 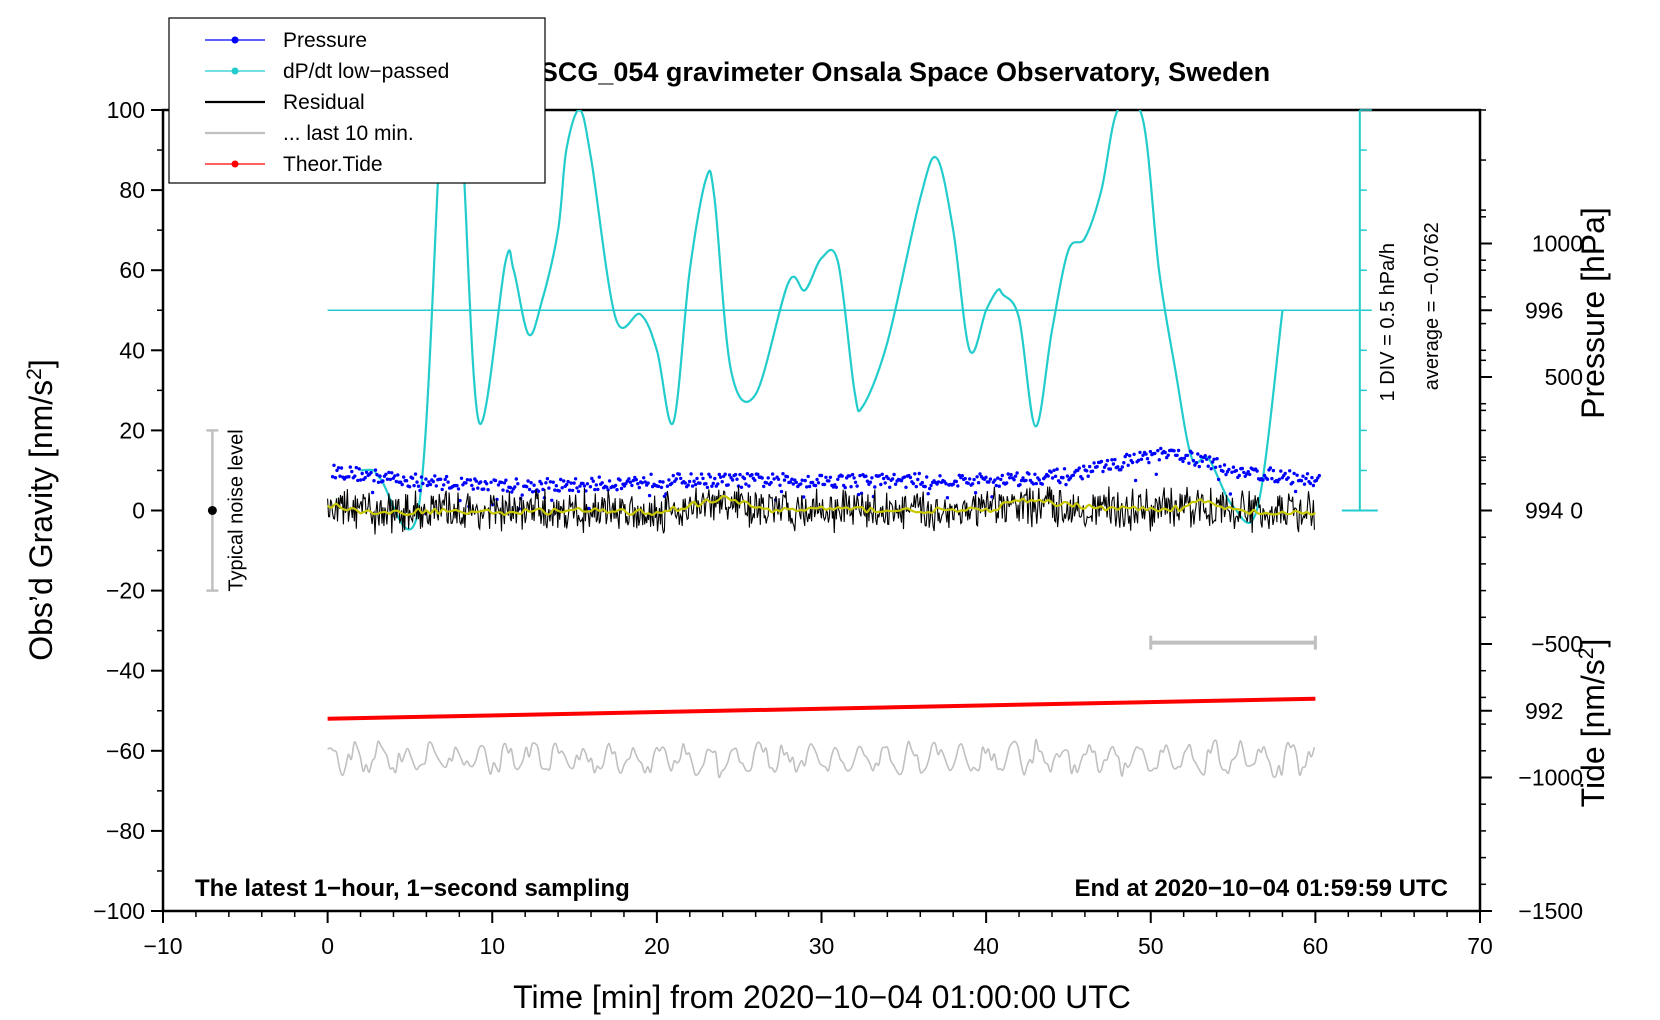 I want to click on y-axis-title-left: Obs’d Gravity [nm/s2], so click(x=41, y=510).